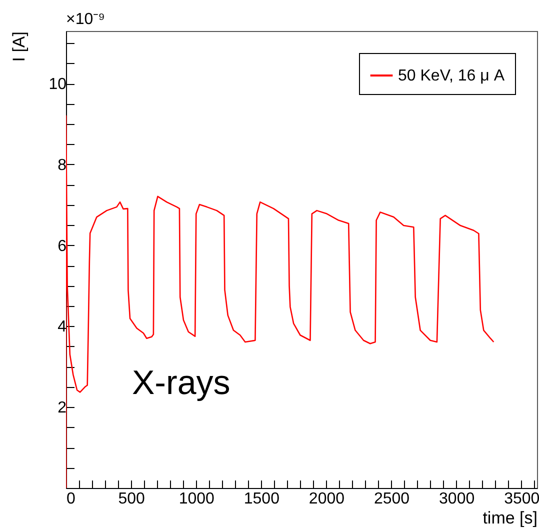  I want to click on y-tick-label: 8, so click(62, 165).